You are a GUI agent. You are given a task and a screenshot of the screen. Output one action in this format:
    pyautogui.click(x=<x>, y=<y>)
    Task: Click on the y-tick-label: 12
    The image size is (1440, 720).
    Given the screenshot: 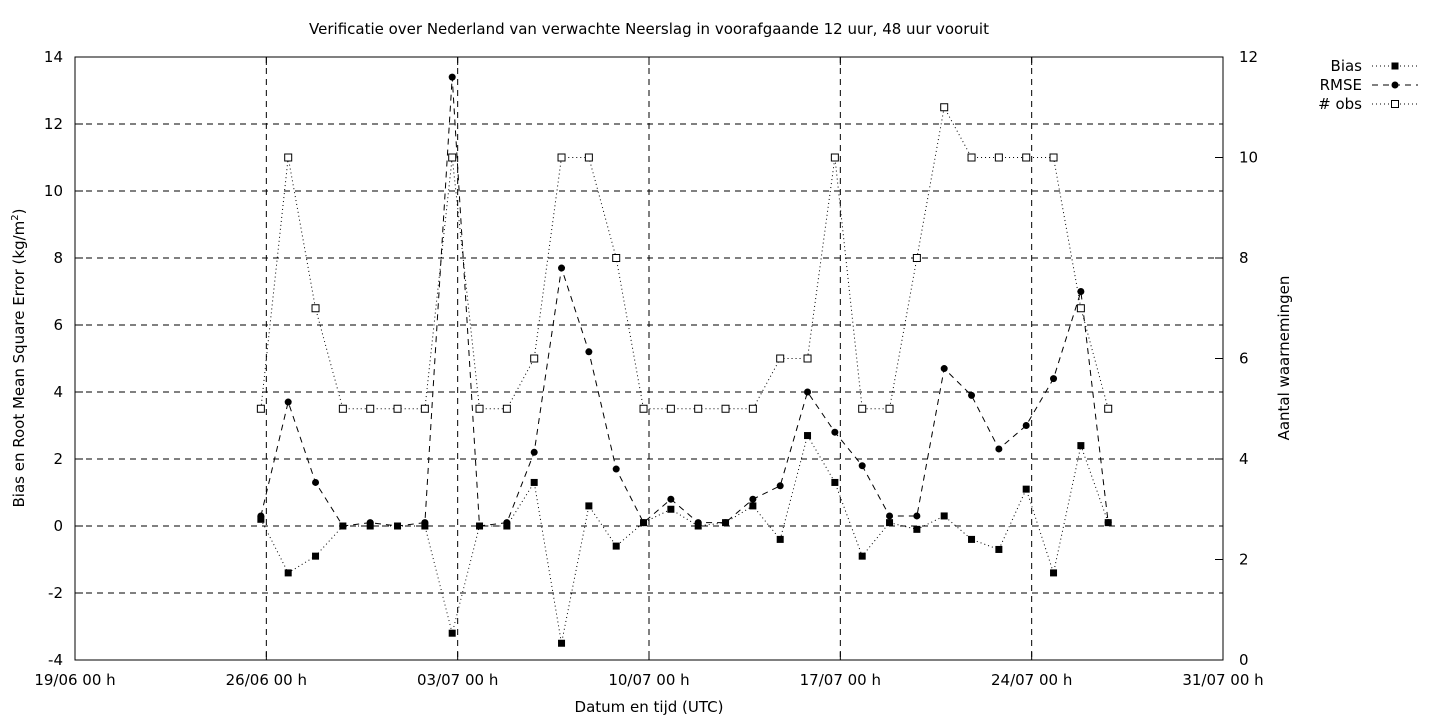 What is the action you would take?
    pyautogui.click(x=53, y=124)
    